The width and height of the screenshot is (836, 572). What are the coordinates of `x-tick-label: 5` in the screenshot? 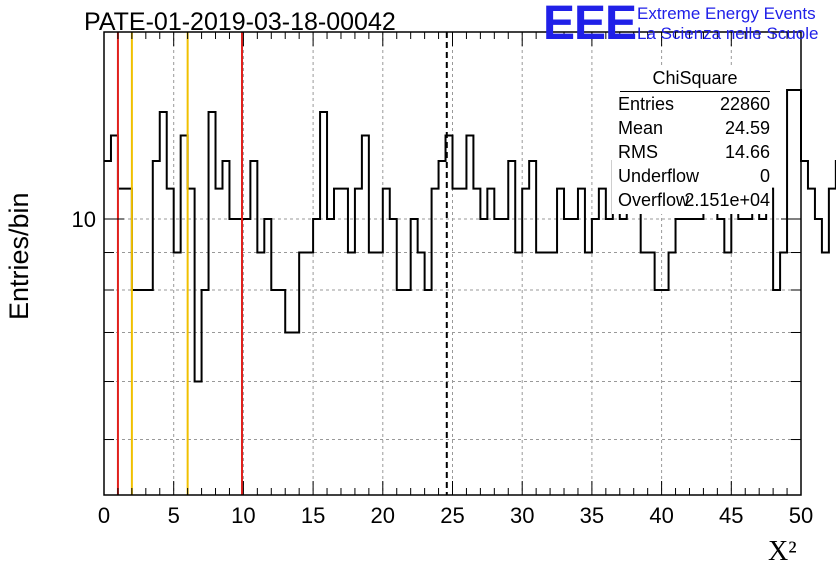 It's located at (174, 515).